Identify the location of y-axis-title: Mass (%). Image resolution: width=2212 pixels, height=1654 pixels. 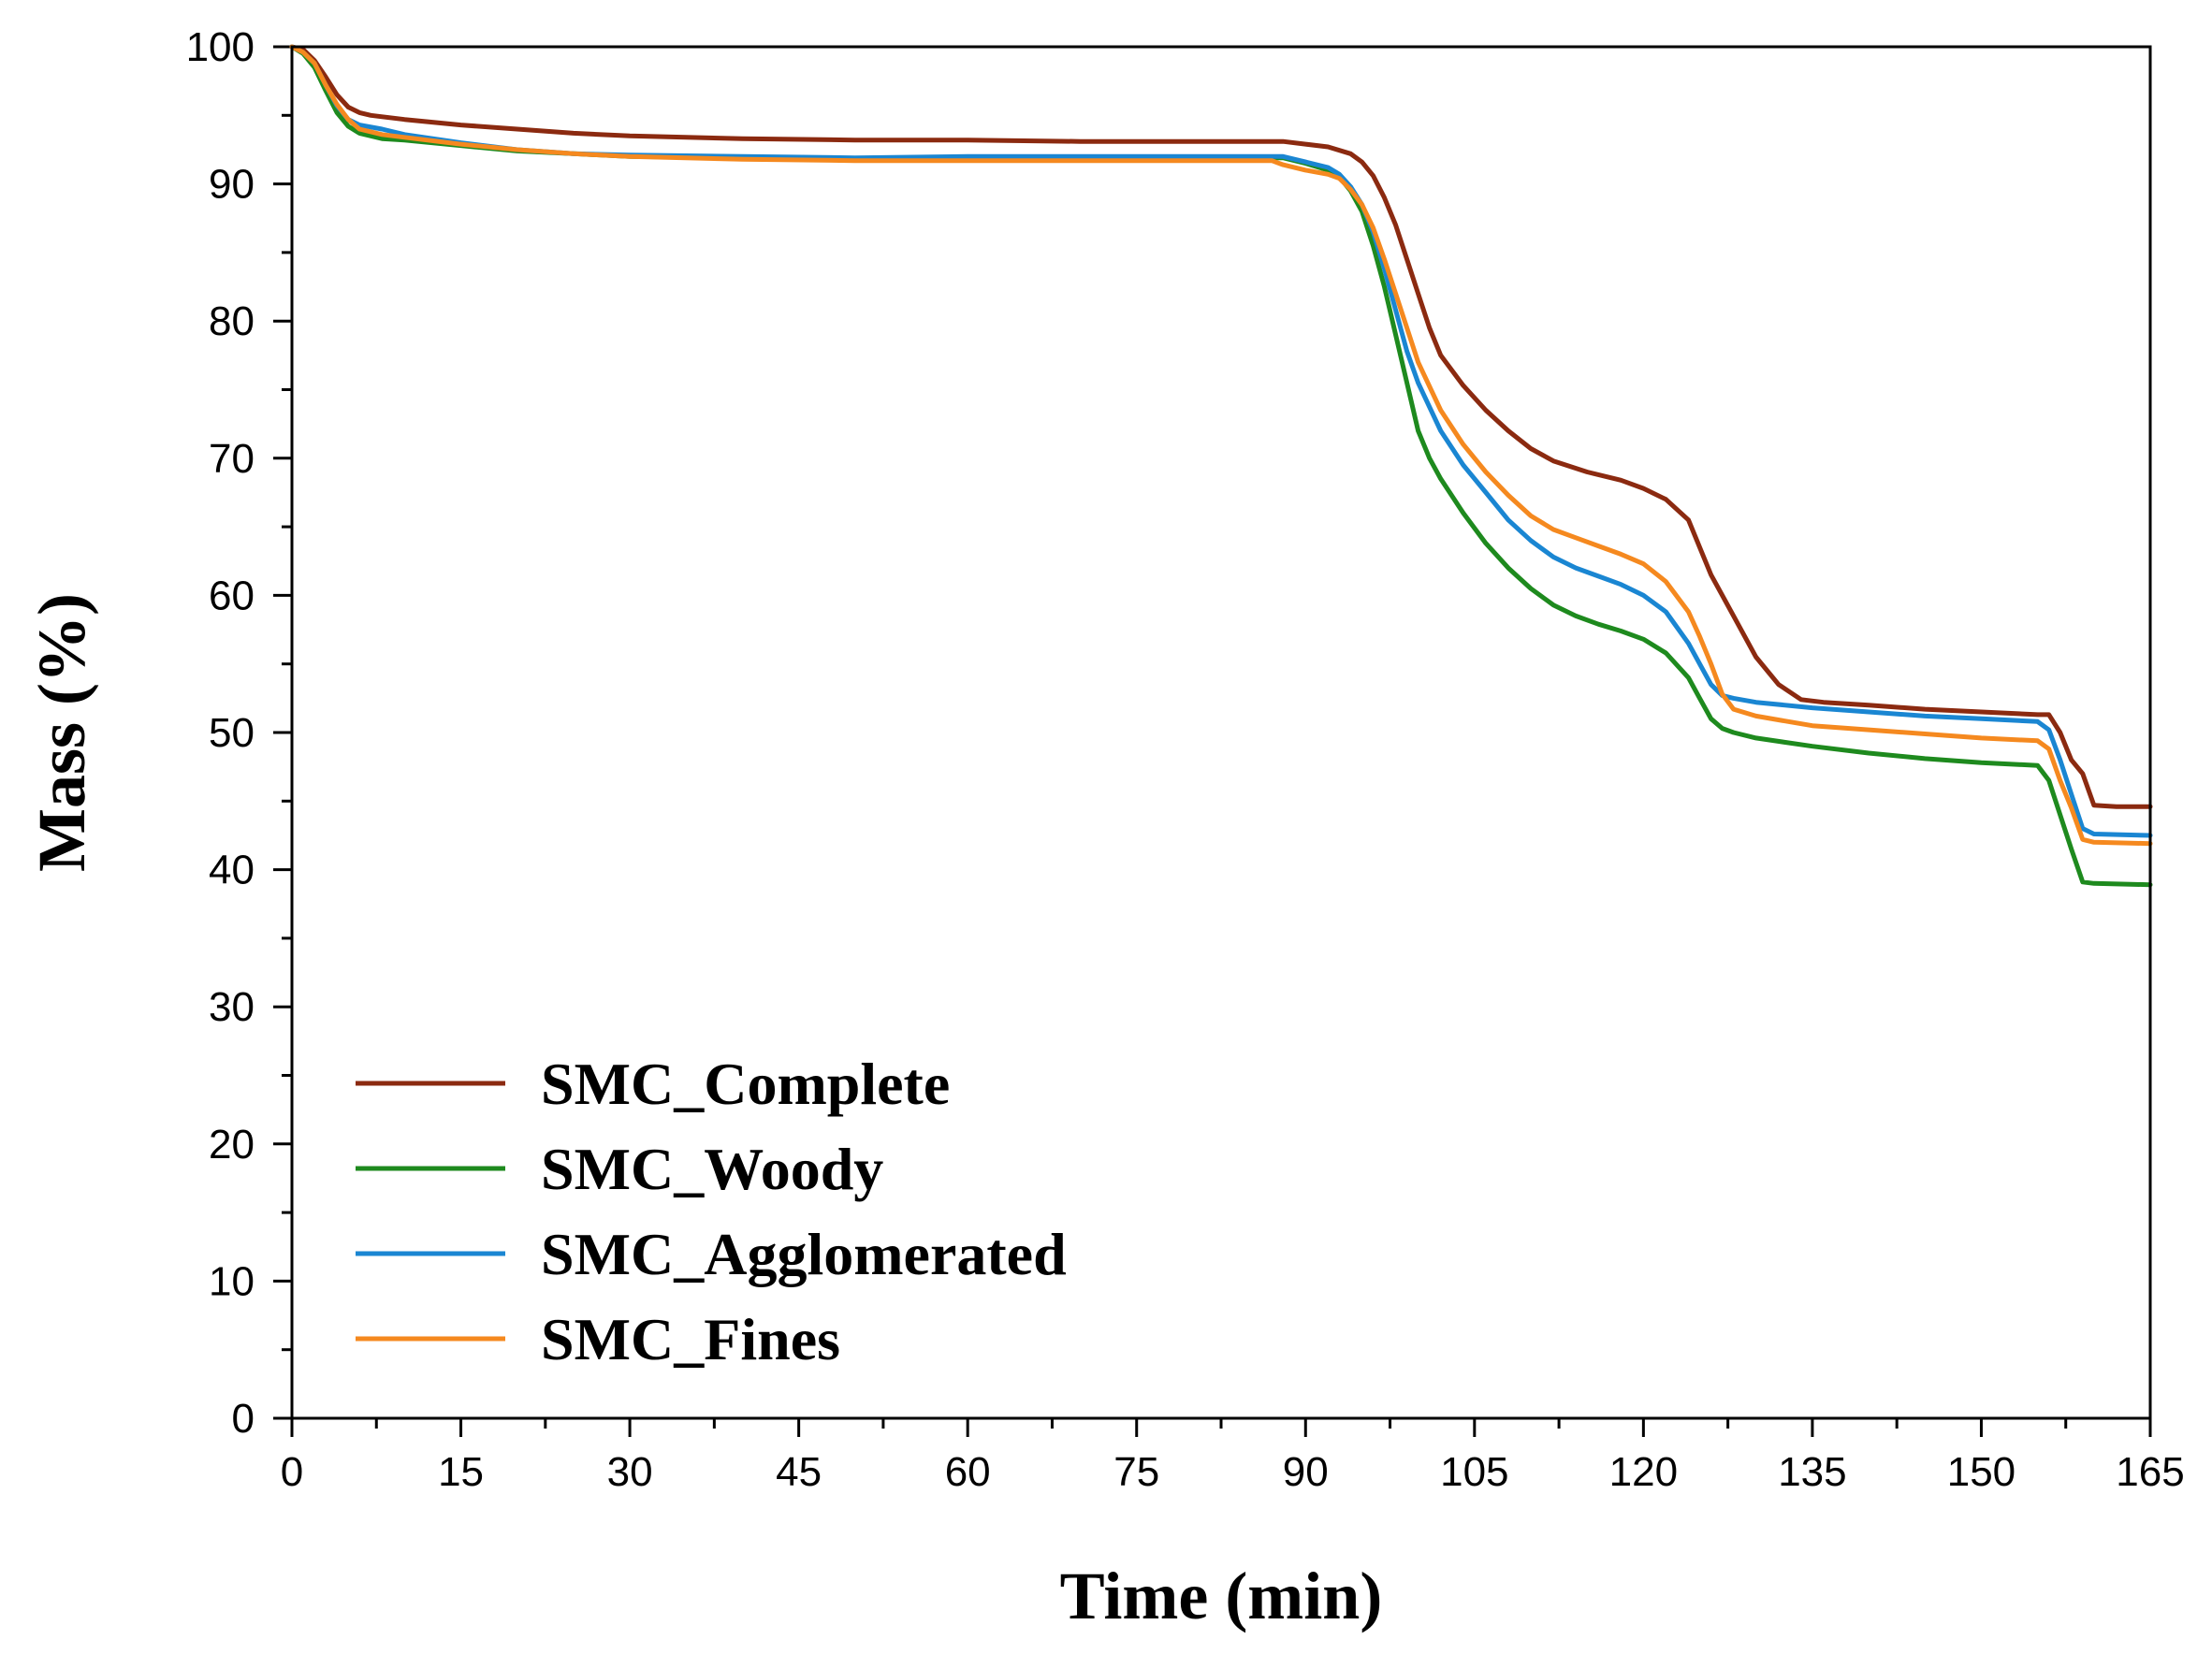
(61, 732).